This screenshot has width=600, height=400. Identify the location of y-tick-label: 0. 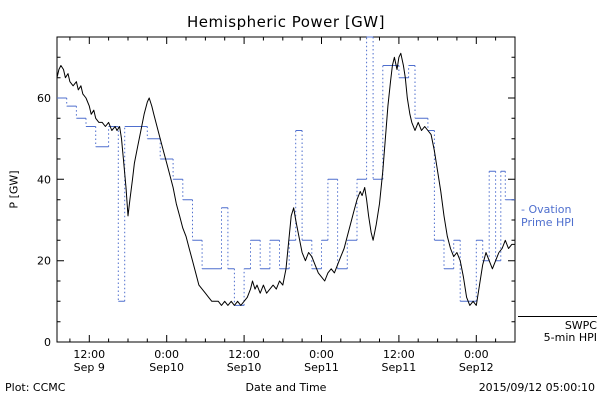
(47, 342).